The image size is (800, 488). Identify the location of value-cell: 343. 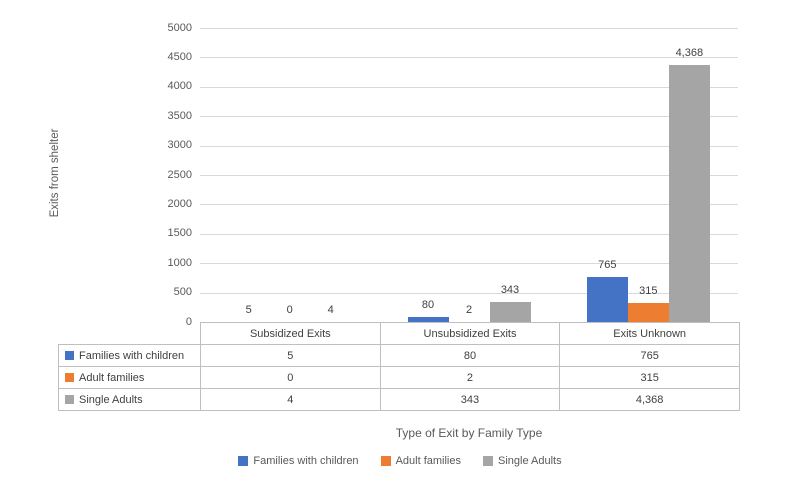
(470, 399).